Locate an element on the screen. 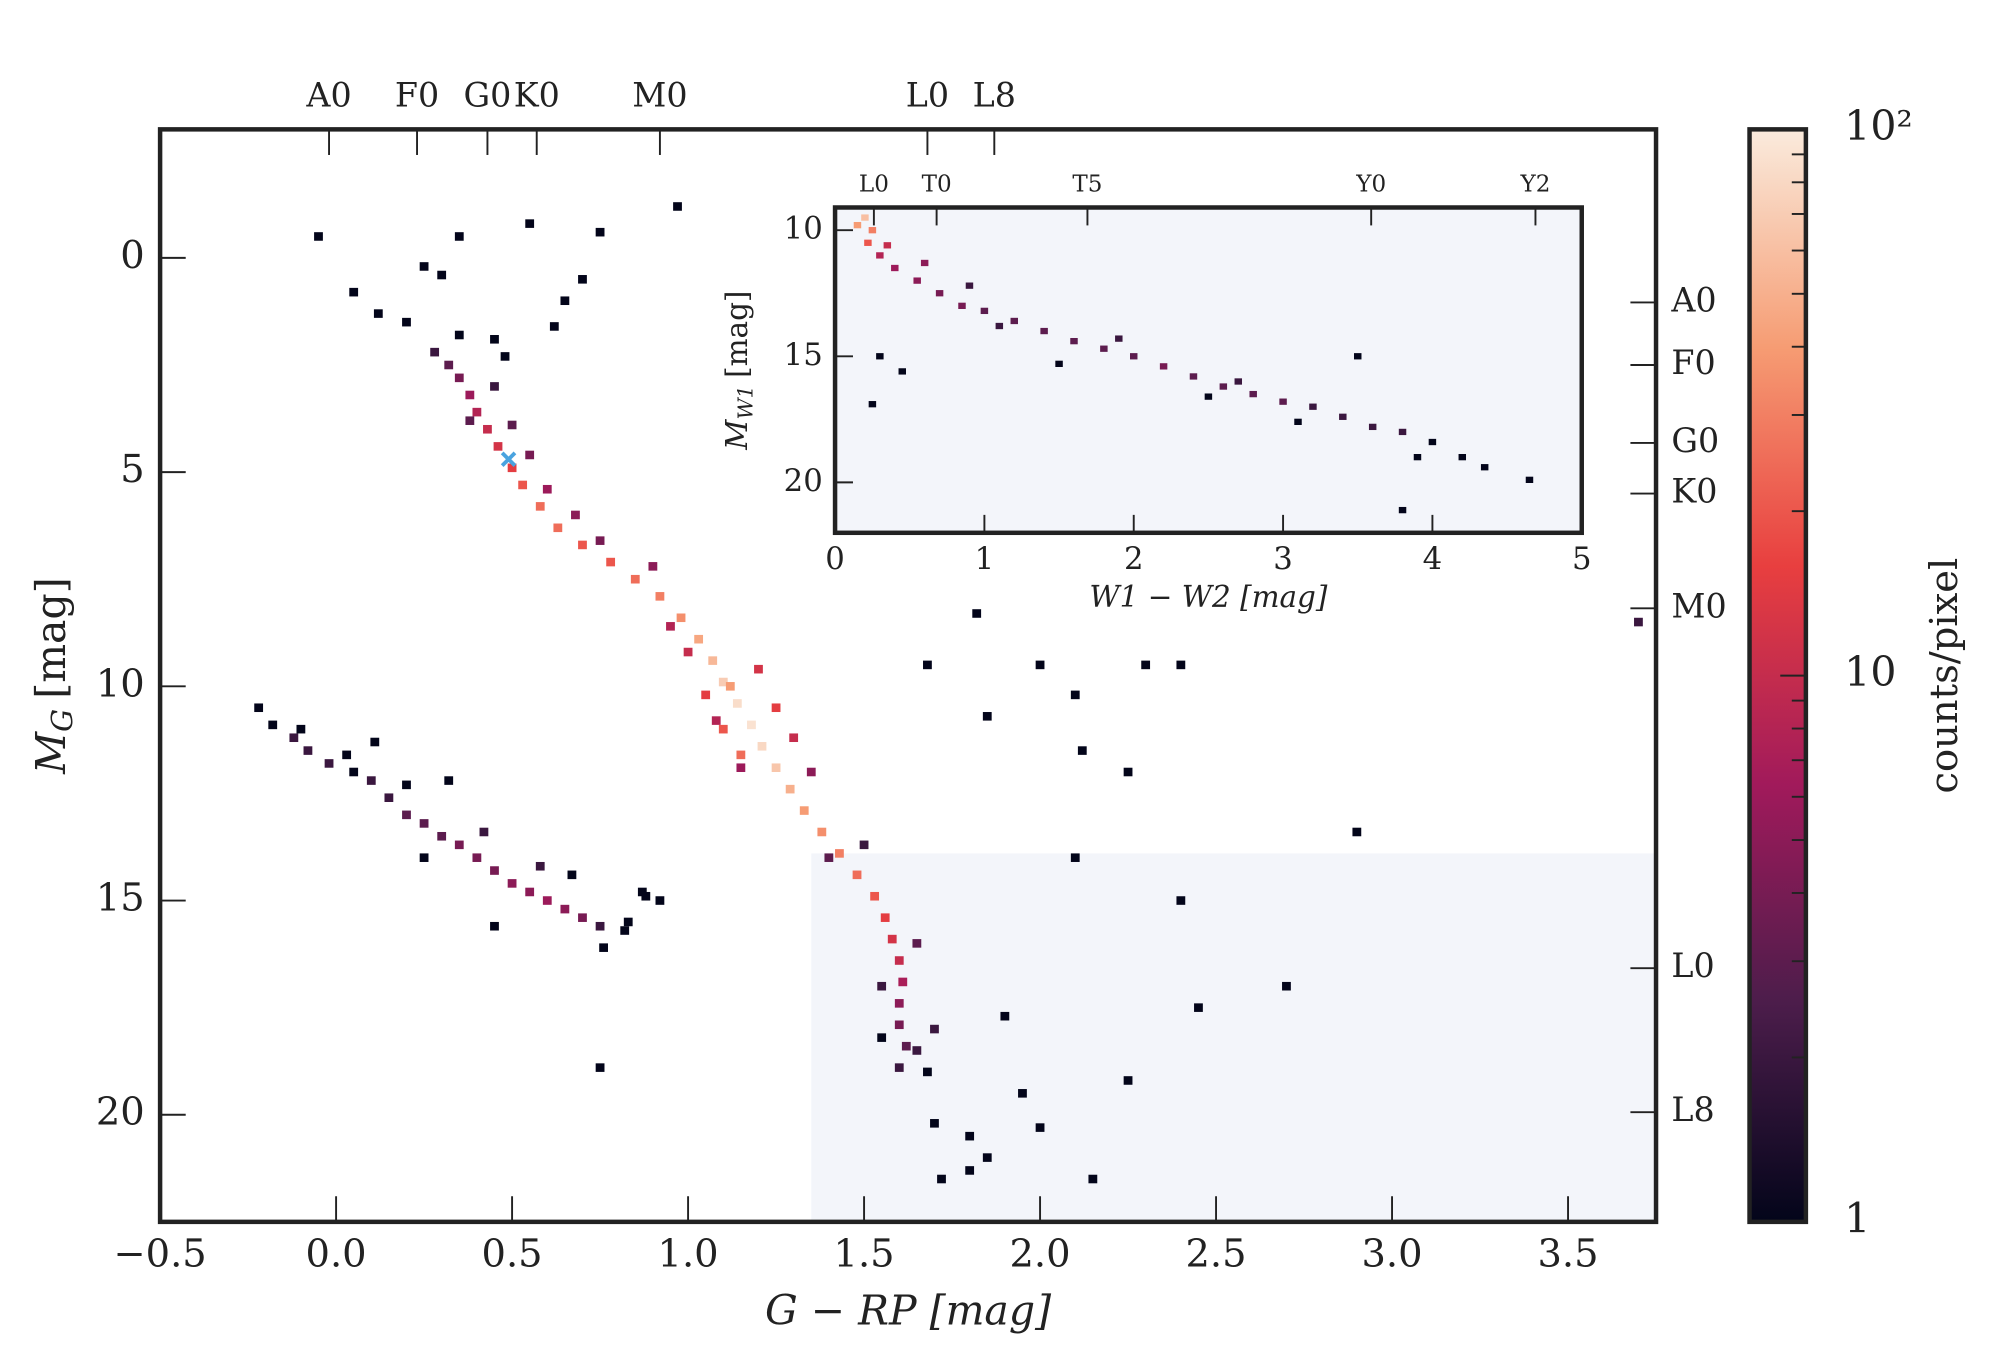 The width and height of the screenshot is (1998, 1363). top-tick-label: L8 is located at coordinates (994, 95).